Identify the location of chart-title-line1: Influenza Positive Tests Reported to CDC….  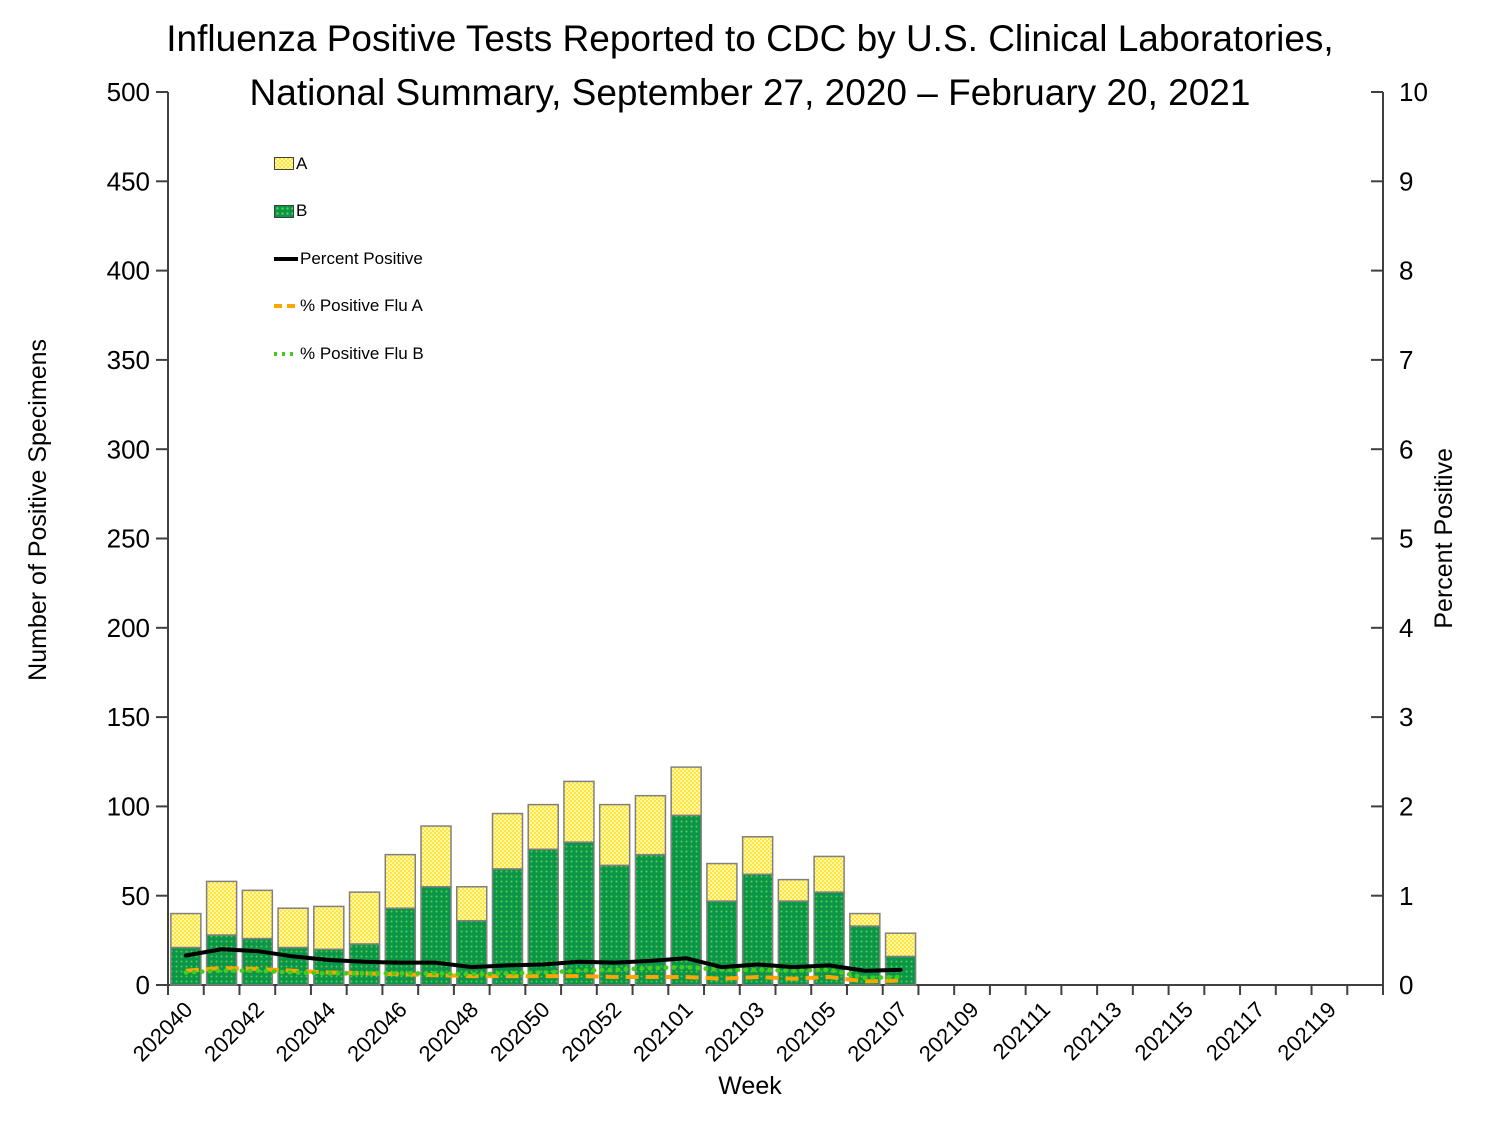
(750, 38).